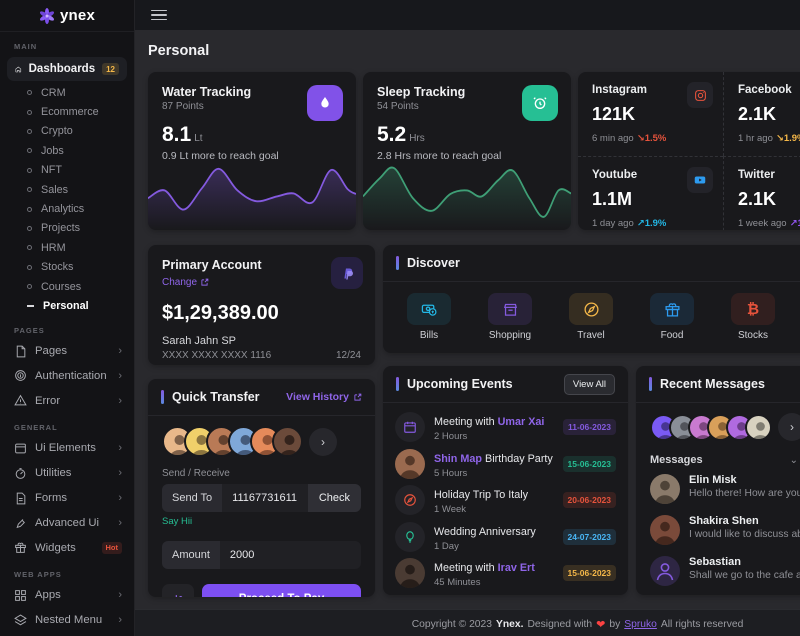 The height and width of the screenshot is (636, 800). What do you see at coordinates (640, 624) in the screenshot?
I see `spruko-link: Spruko` at bounding box center [640, 624].